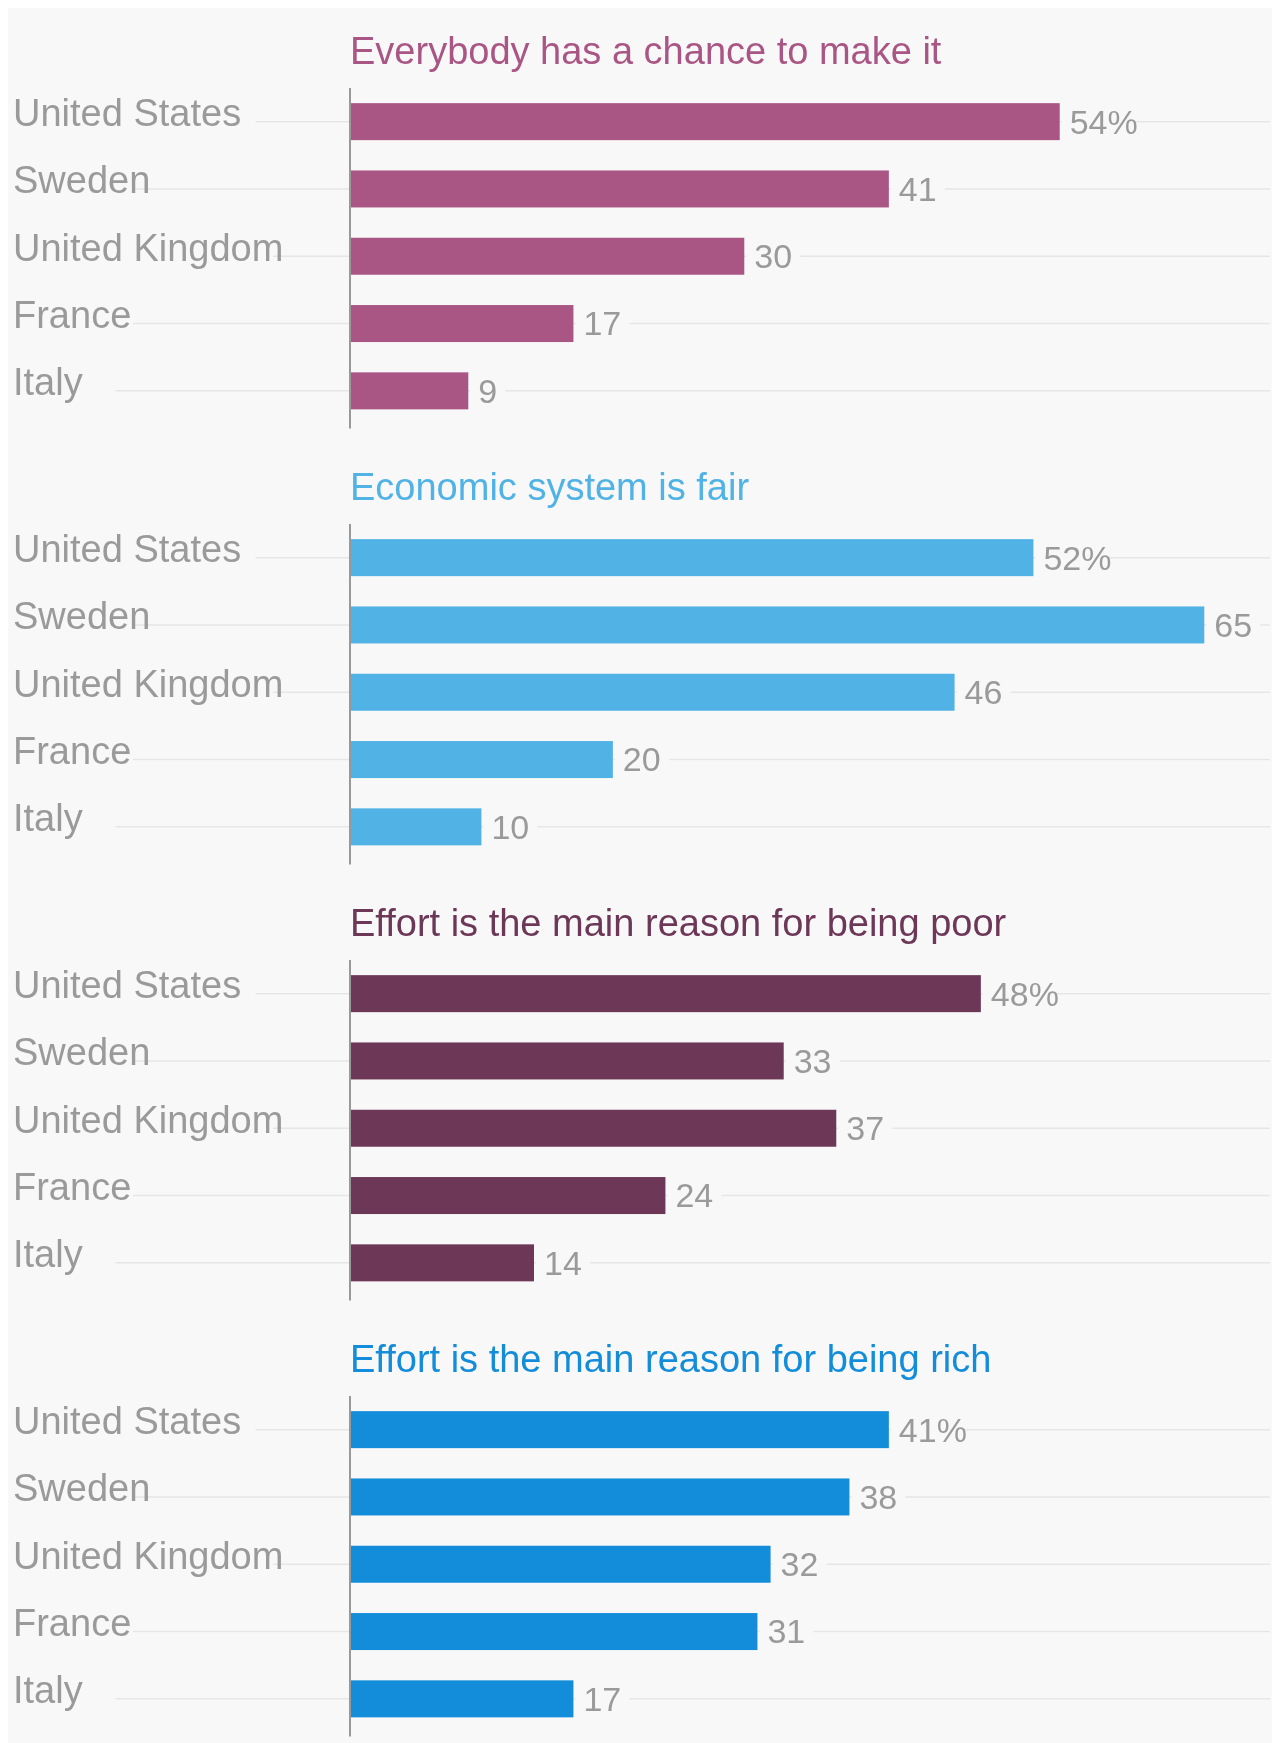 This screenshot has width=1280, height=1743. Describe the element at coordinates (563, 1262) in the screenshot. I see `data-label: 14` at that location.